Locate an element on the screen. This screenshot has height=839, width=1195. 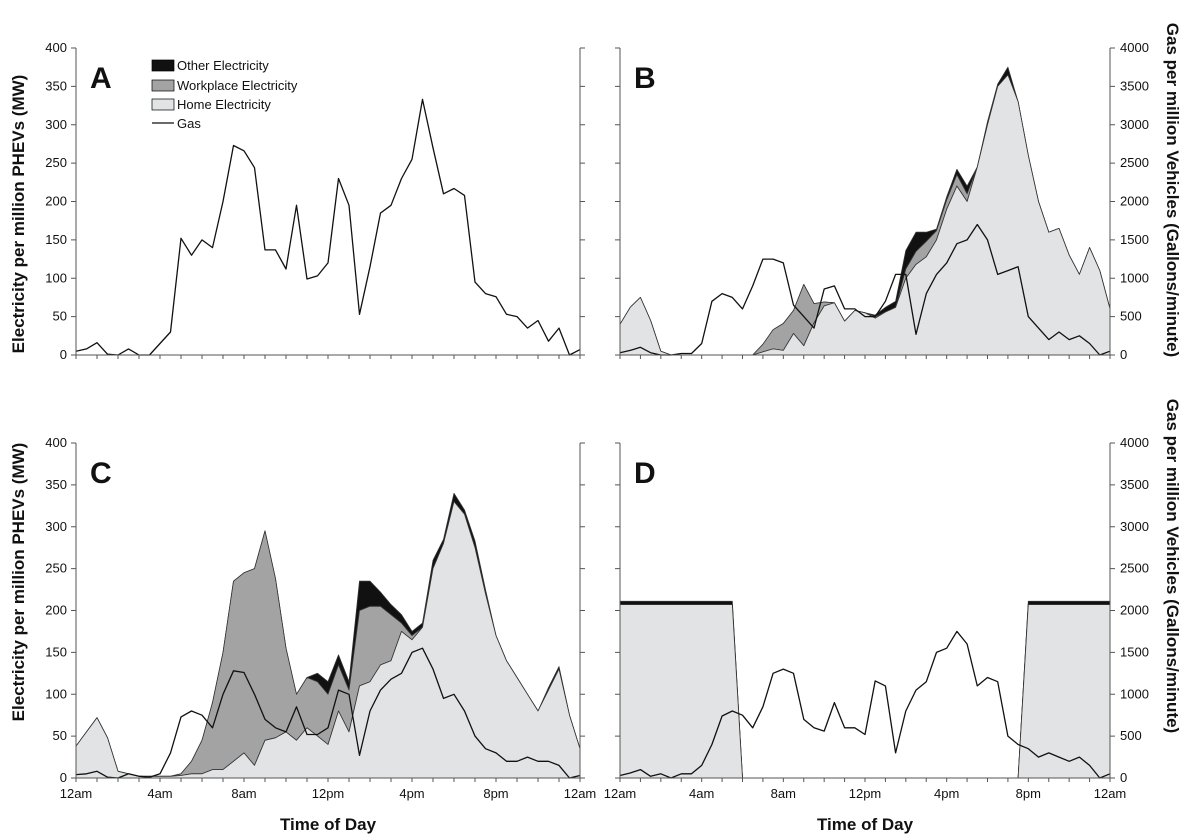
line-gas-panel-a is located at coordinates (328, 227).